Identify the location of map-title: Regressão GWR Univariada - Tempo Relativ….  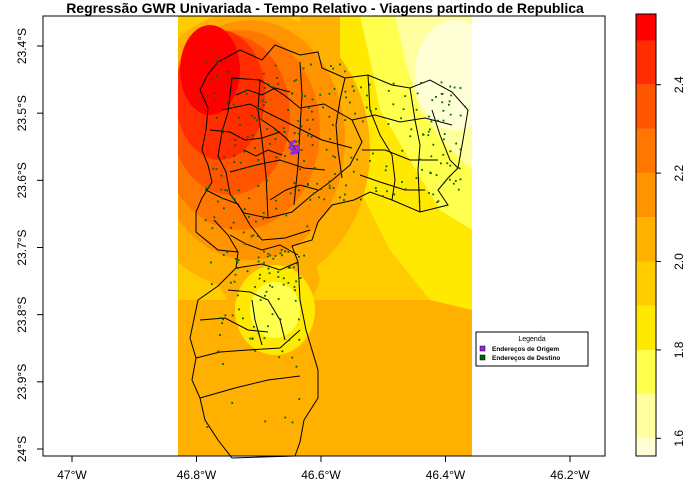
(325, 8).